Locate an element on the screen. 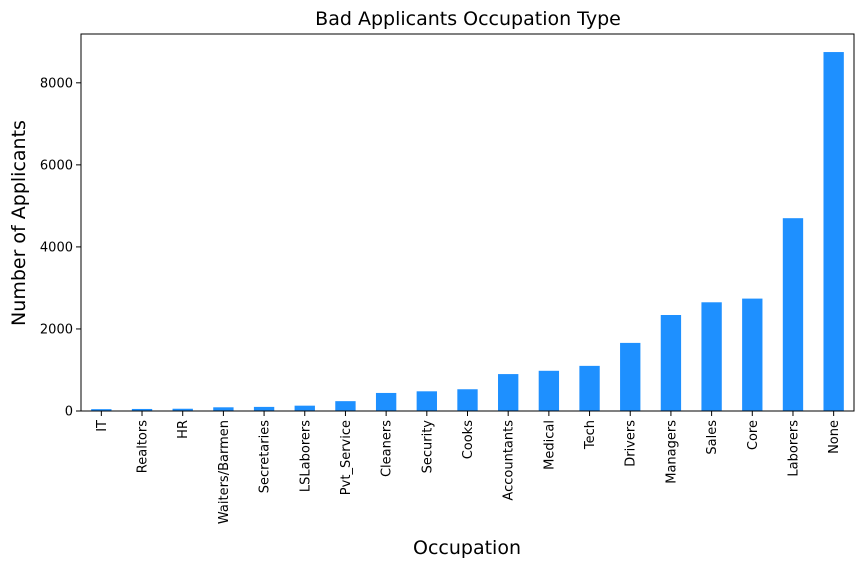  bar-managers is located at coordinates (671, 363).